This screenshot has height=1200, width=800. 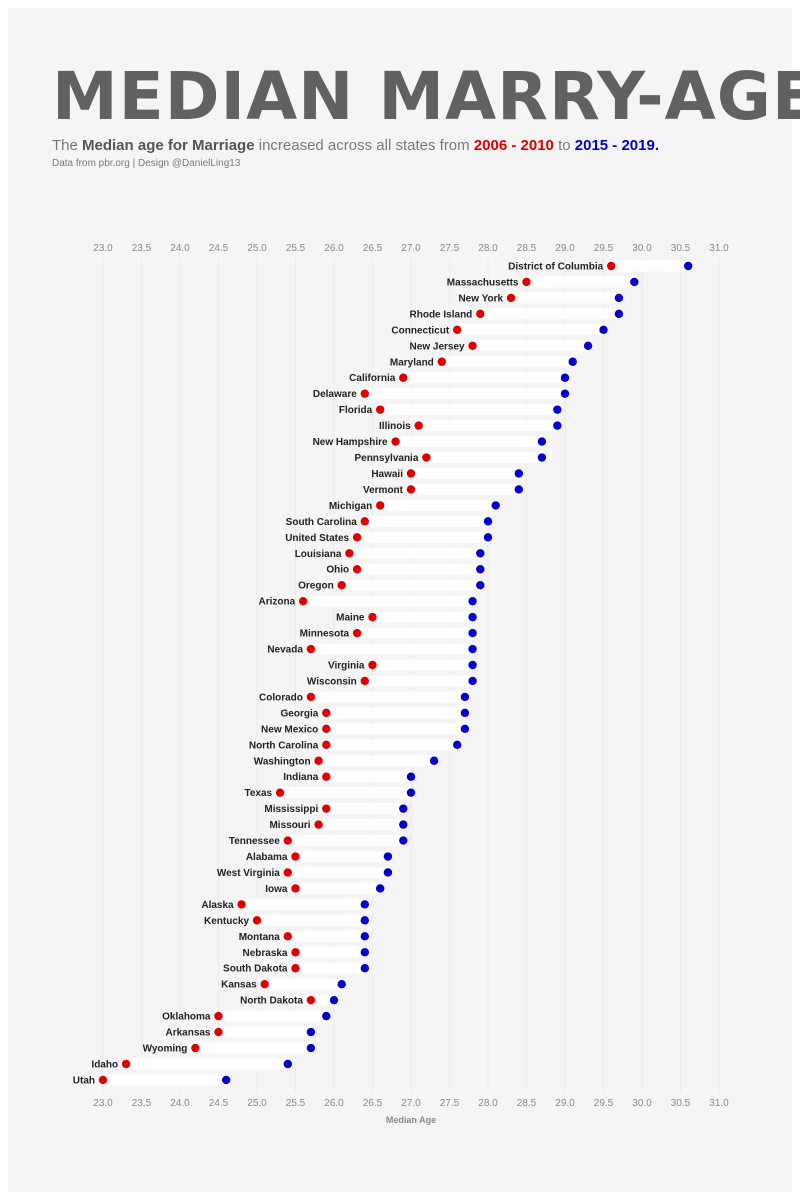 What do you see at coordinates (335, 394) in the screenshot?
I see `state-label: Delaware` at bounding box center [335, 394].